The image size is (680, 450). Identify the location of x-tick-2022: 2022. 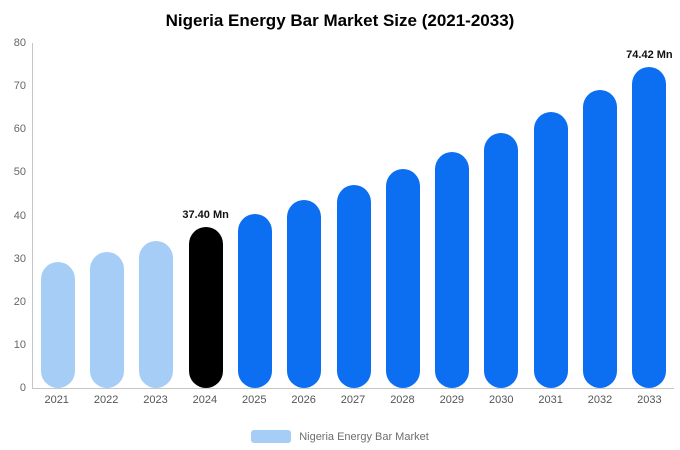
(106, 400).